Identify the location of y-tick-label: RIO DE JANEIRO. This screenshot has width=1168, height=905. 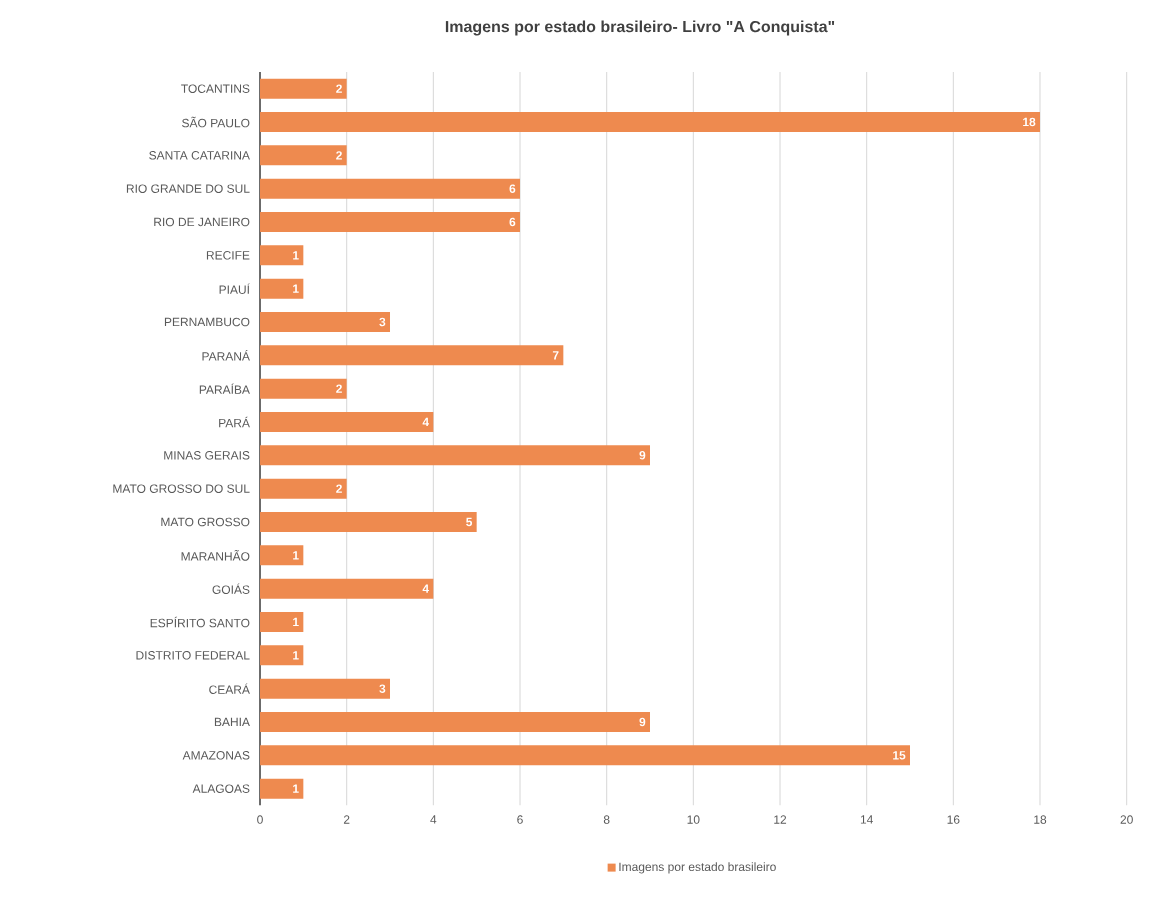
(202, 222).